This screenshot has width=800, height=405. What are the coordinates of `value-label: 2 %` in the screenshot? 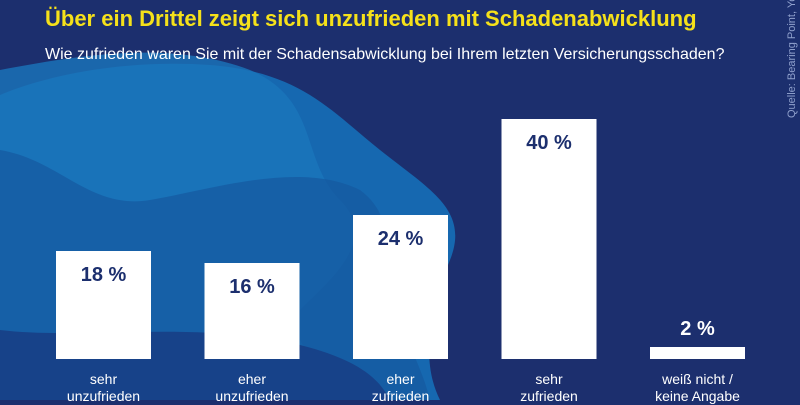 It's located at (697, 329).